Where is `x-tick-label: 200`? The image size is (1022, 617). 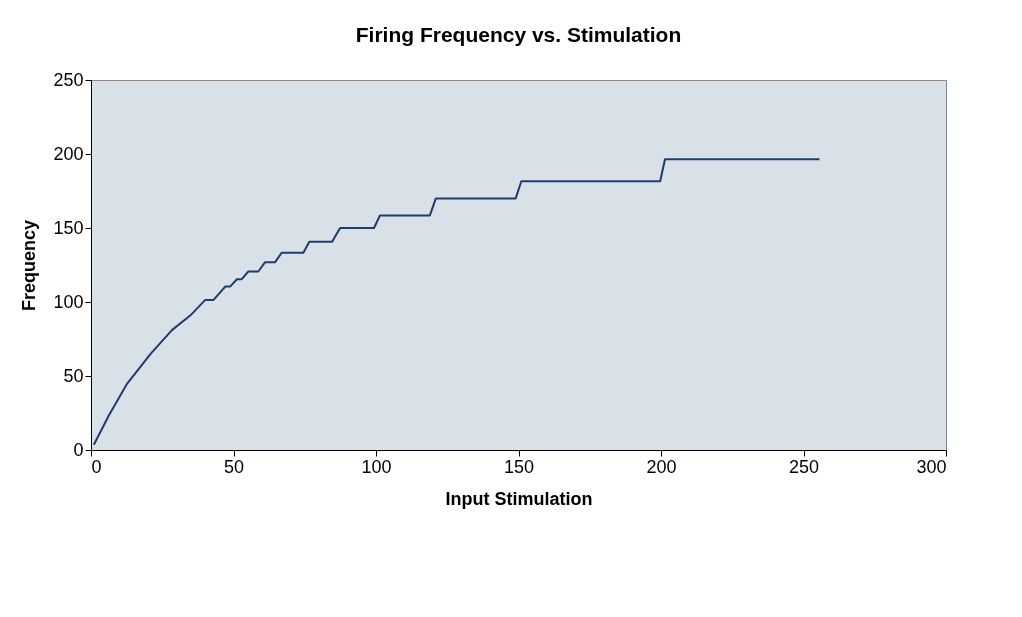
x-tick-label: 200 is located at coordinates (661, 466).